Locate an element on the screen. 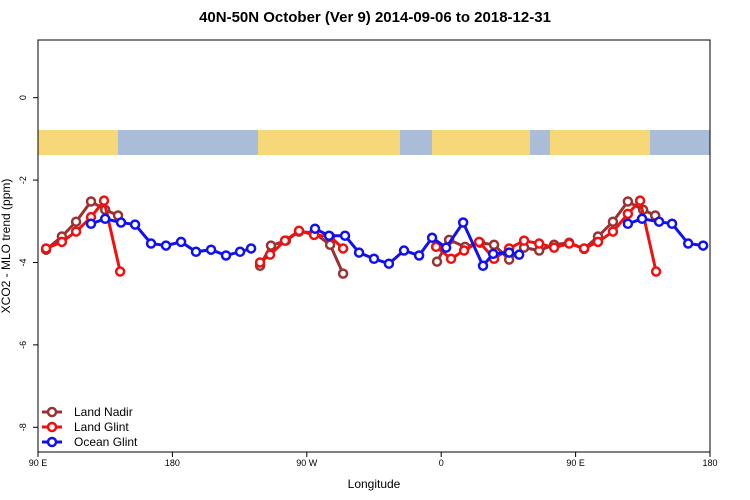  x-axis-label: Longitude is located at coordinates (374, 484).